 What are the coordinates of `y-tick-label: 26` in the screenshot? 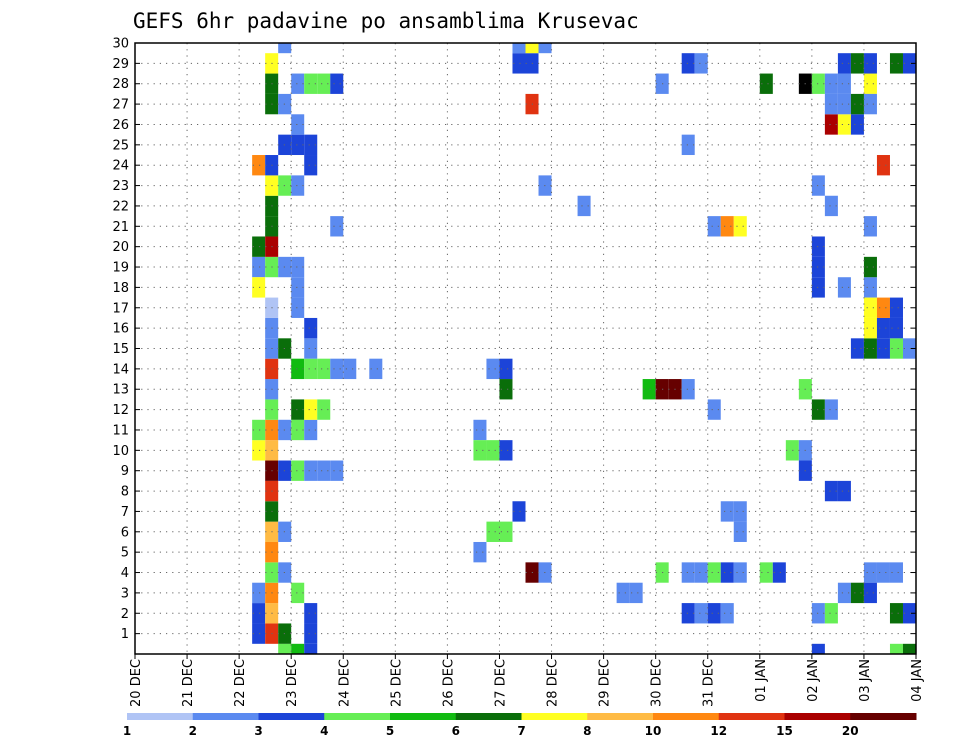 It's located at (120, 125).